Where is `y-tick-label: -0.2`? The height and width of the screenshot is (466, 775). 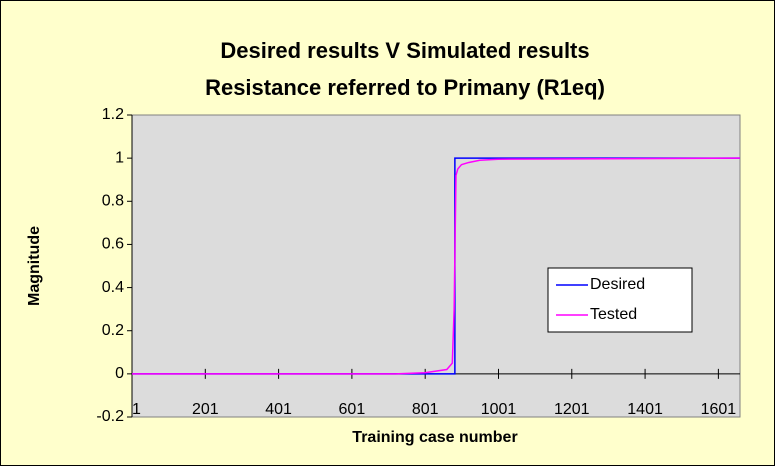
y-tick-label: -0.2 is located at coordinates (110, 416).